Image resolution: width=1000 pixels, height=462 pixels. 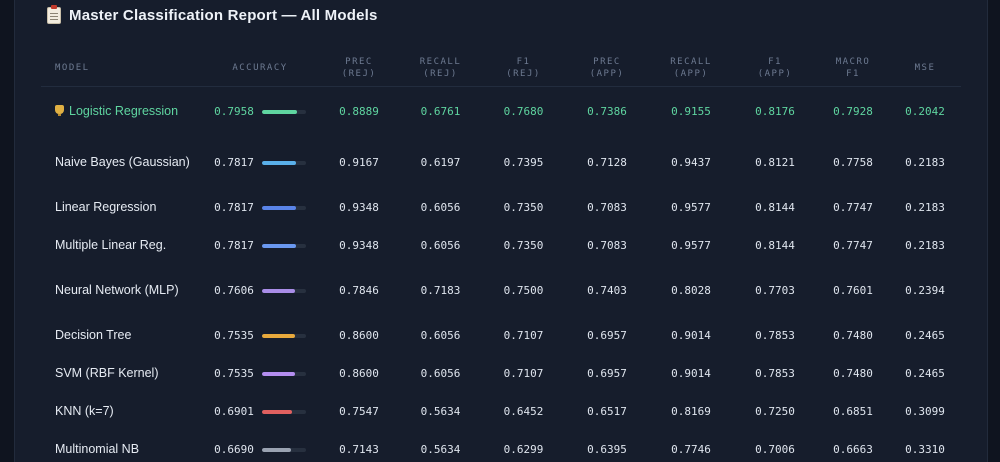 What do you see at coordinates (691, 245) in the screenshot?
I see `recall-app-cell: 0.9577` at bounding box center [691, 245].